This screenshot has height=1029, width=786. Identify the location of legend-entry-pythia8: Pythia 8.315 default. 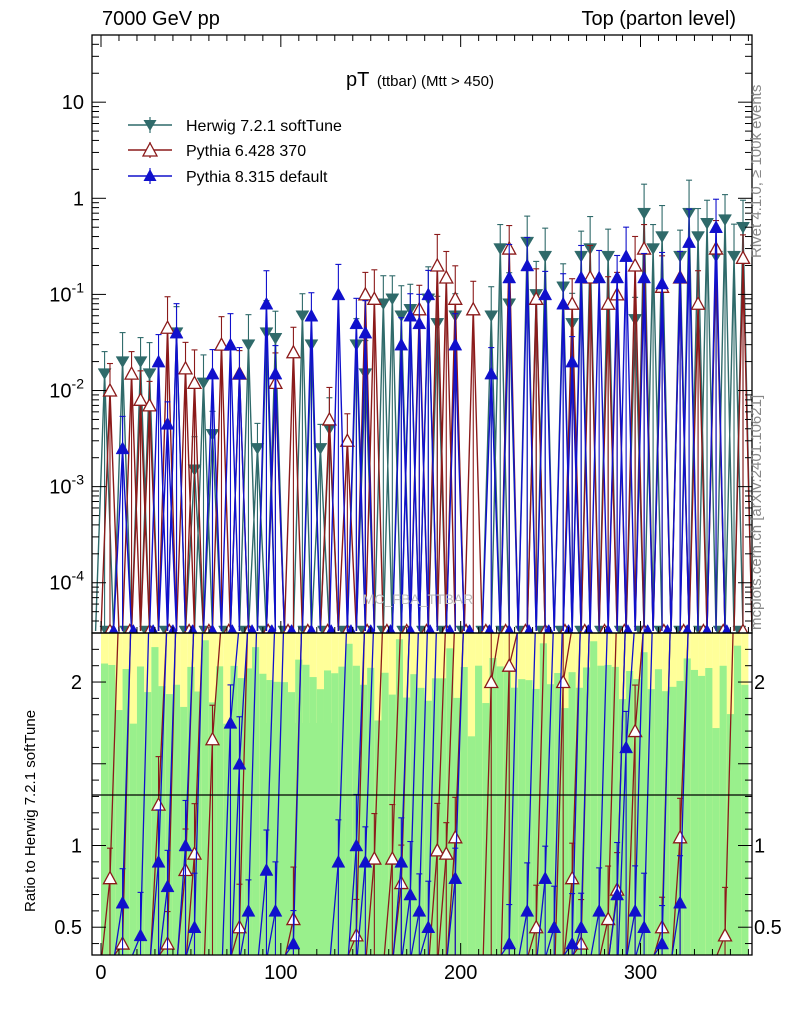
(228, 177).